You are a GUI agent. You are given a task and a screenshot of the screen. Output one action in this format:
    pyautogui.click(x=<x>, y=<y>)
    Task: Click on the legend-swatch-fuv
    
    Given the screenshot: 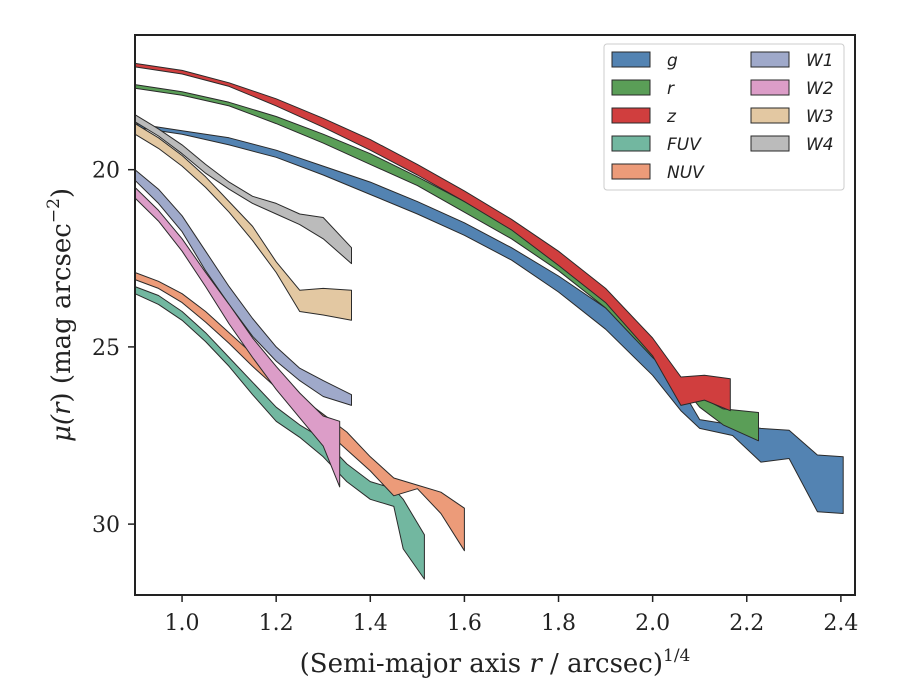 What is the action you would take?
    pyautogui.click(x=631, y=143)
    